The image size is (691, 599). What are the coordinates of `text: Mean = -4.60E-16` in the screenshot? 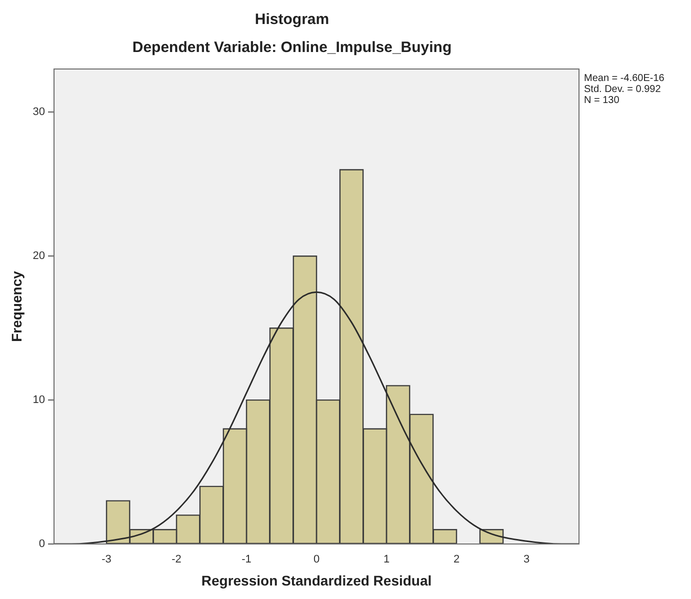 It's located at (624, 78).